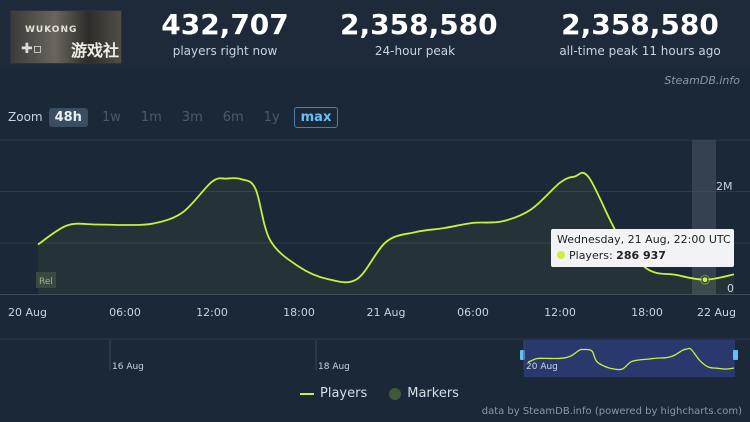  Describe the element at coordinates (419, 24) in the screenshot. I see `stat-24h-peak-value: 2,358,580` at that location.